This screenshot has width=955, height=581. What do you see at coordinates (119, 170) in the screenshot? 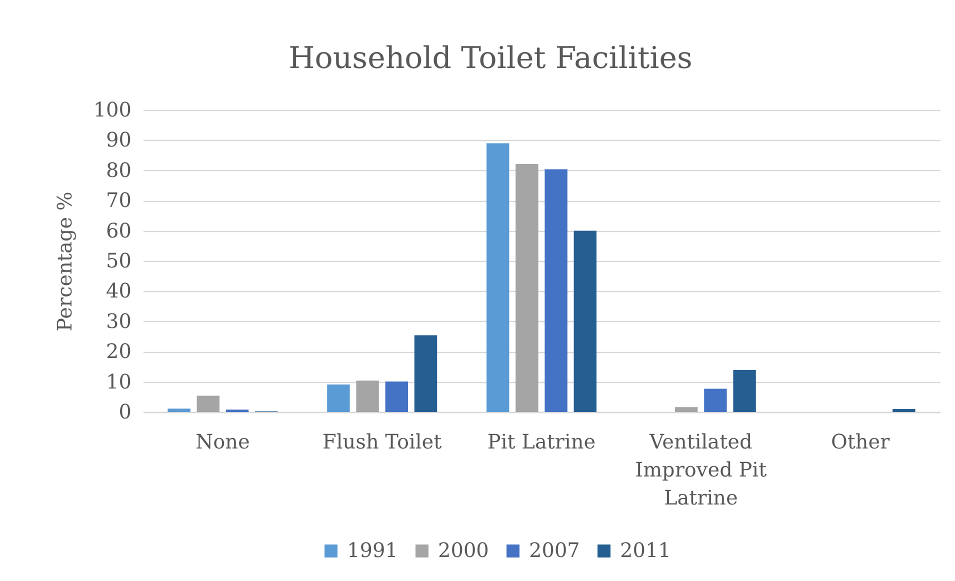
I see `y-tick-label: 80` at bounding box center [119, 170].